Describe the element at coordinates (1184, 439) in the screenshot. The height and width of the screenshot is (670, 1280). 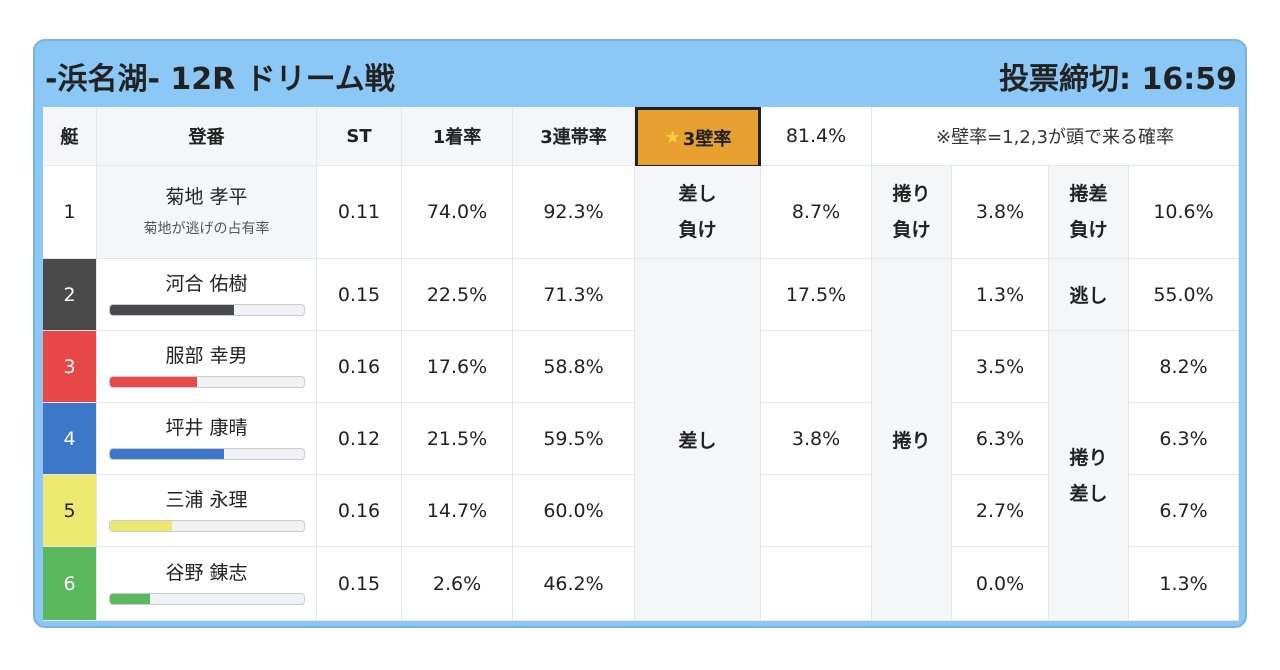
I see `makurizashi-value: 6.3%` at that location.